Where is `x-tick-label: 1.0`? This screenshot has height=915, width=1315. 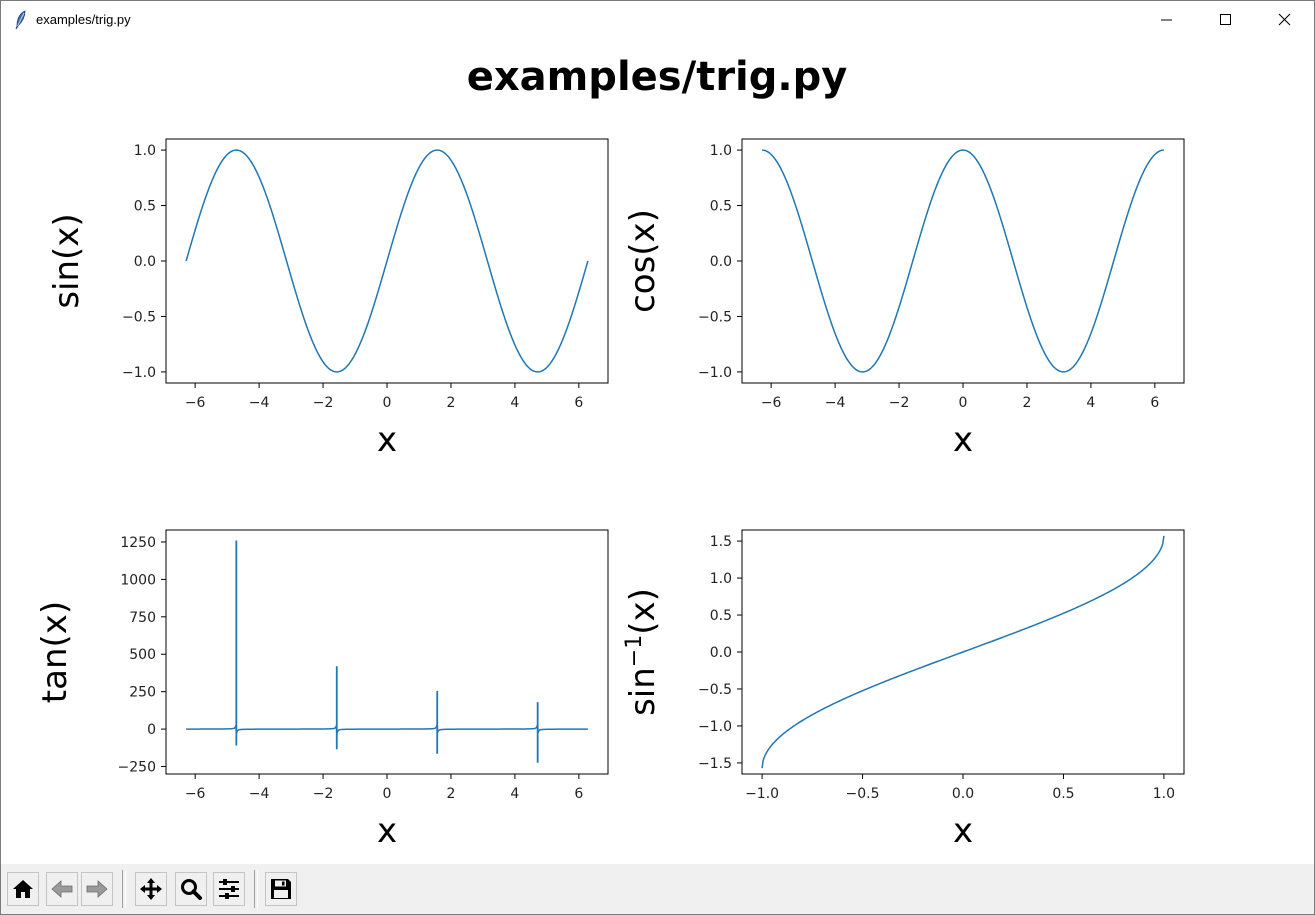 x-tick-label: 1.0 is located at coordinates (1164, 794).